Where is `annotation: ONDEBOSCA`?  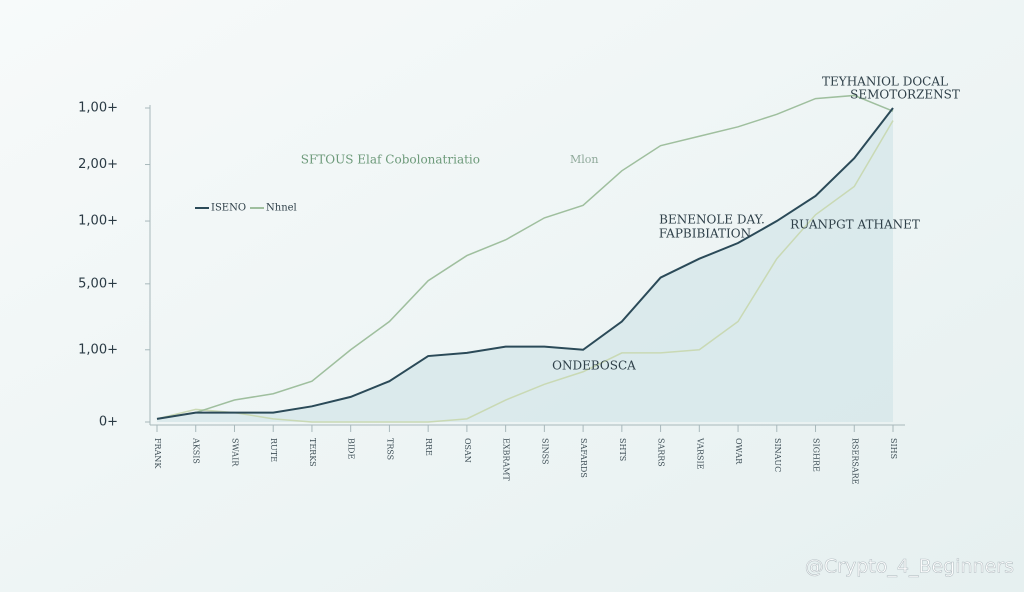 annotation: ONDEBOSCA is located at coordinates (594, 366).